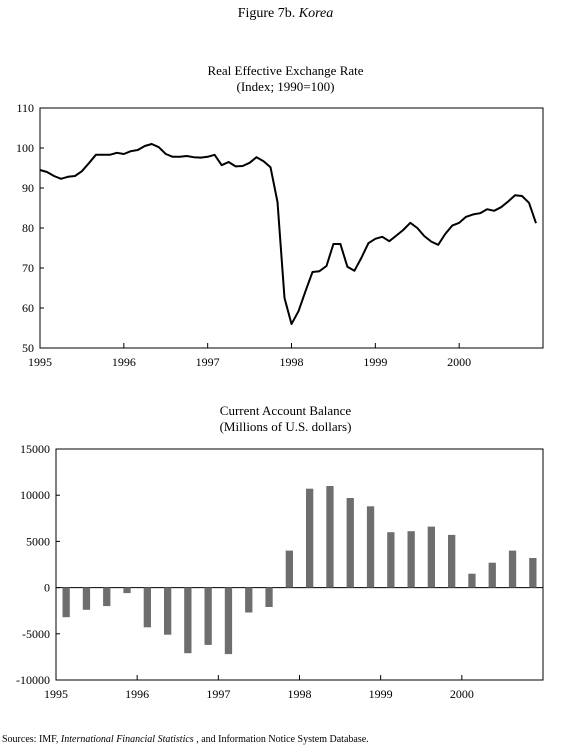  What do you see at coordinates (28, 268) in the screenshot?
I see `reer-y-tick-label: 70` at bounding box center [28, 268].